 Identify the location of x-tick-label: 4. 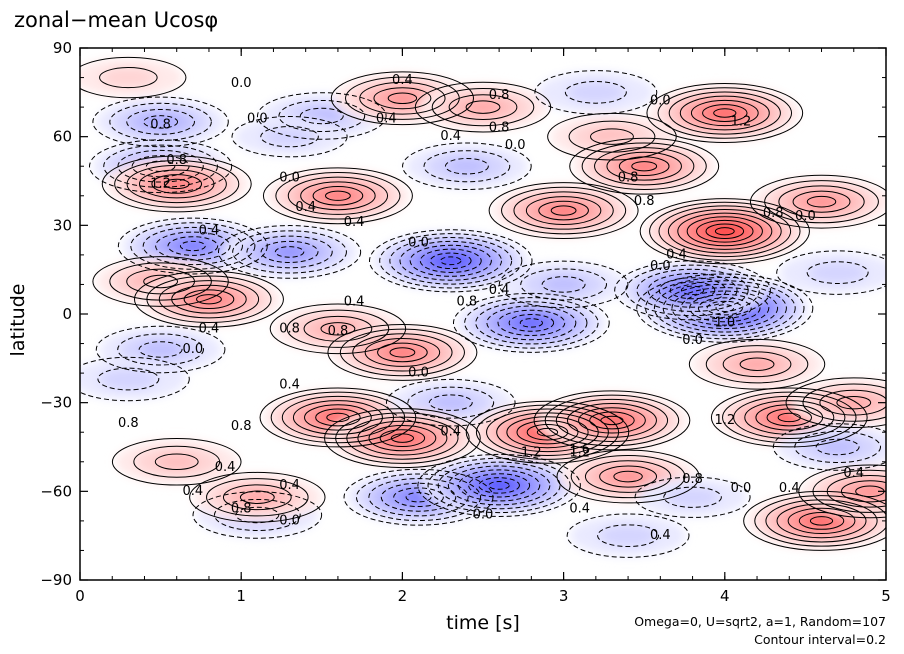
(725, 596).